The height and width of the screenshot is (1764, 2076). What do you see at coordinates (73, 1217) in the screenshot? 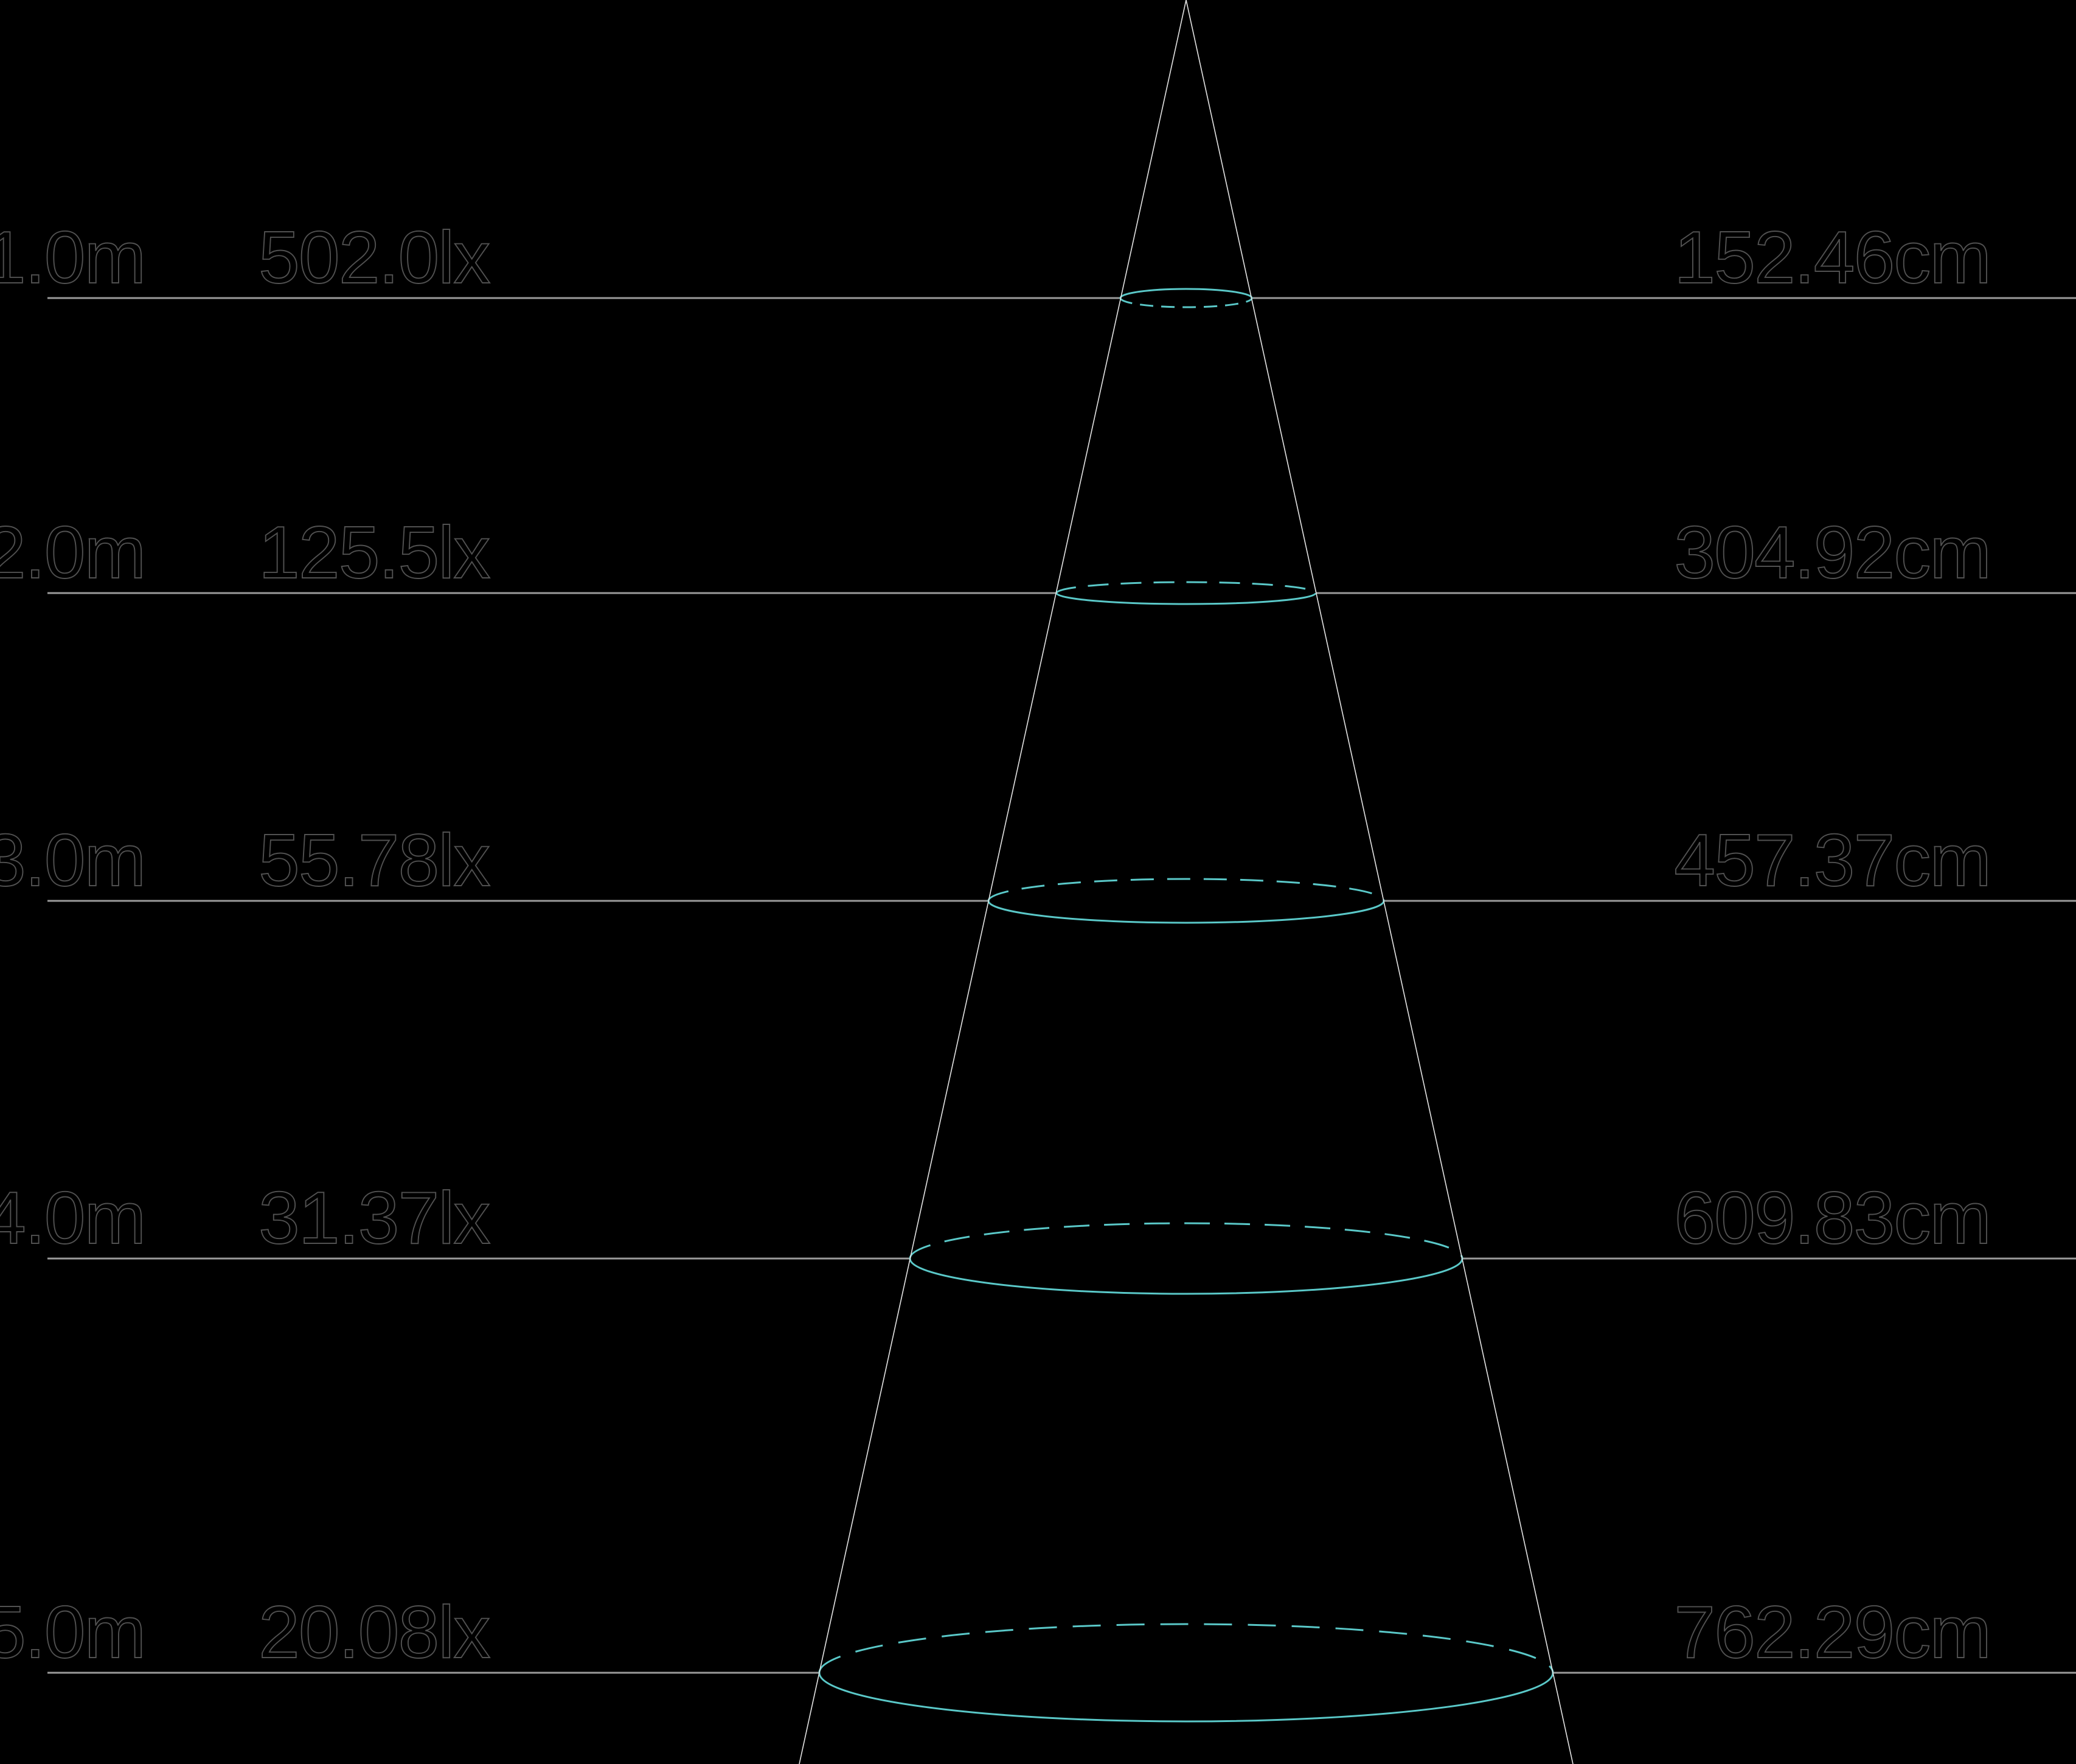
I see `distance-label: 4.0m` at bounding box center [73, 1217].